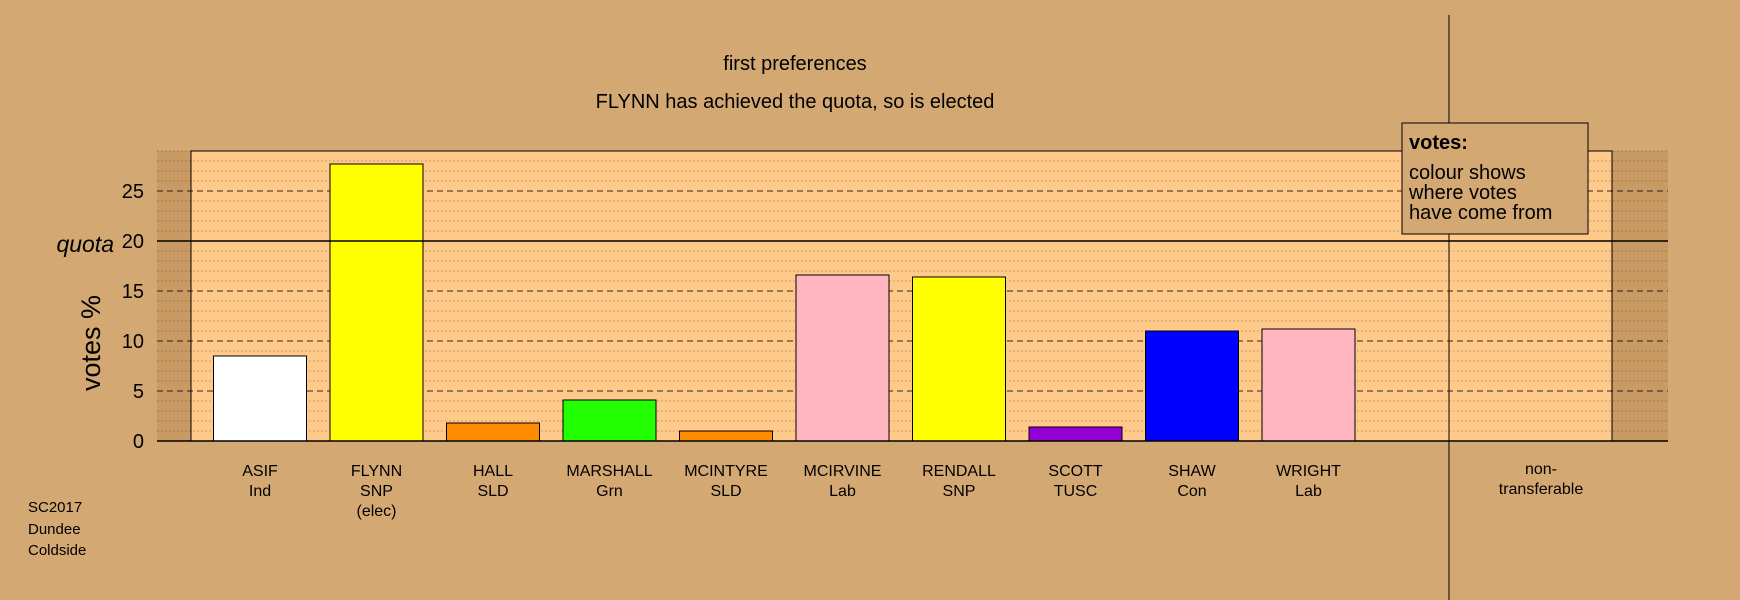  What do you see at coordinates (1076, 491) in the screenshot?
I see `category-label: TUSC` at bounding box center [1076, 491].